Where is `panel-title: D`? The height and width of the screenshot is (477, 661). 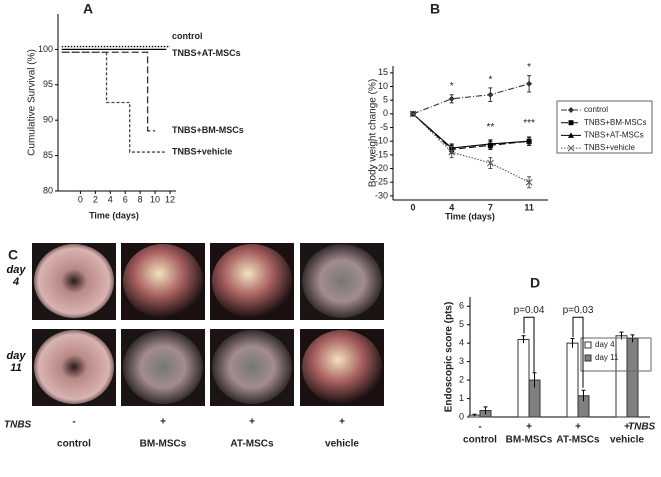 panel-title: D is located at coordinates (535, 283).